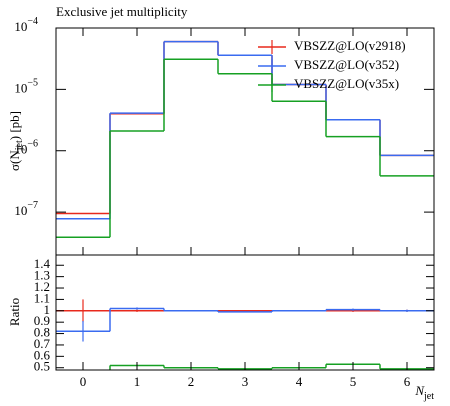  Describe the element at coordinates (137, 381) in the screenshot. I see `x-tick-label: 1` at that location.